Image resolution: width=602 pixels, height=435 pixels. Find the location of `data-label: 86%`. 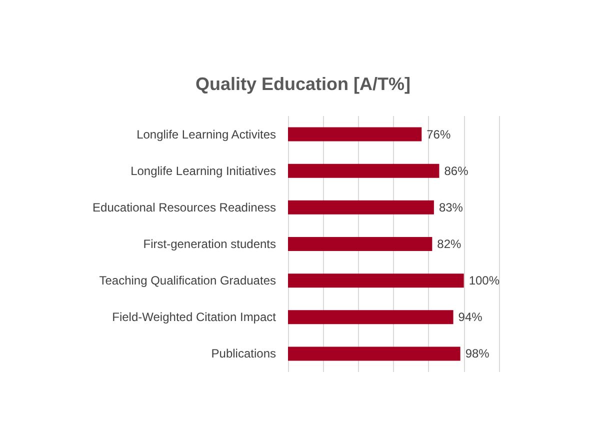

data-label: 86% is located at coordinates (456, 171).